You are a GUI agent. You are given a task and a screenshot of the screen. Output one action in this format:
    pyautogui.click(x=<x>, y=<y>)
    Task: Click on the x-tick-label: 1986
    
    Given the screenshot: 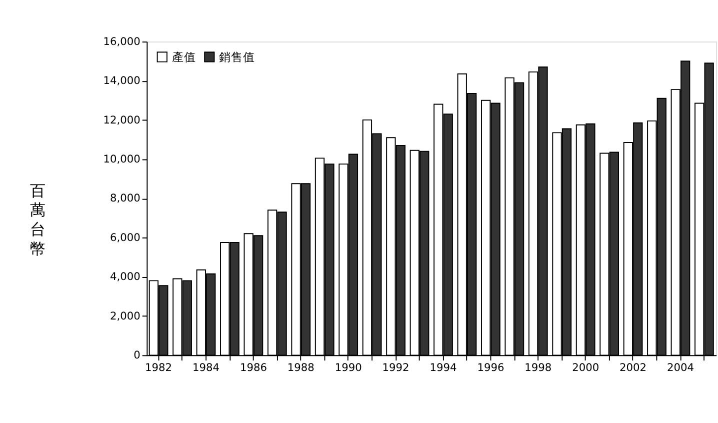 What is the action you would take?
    pyautogui.click(x=254, y=367)
    